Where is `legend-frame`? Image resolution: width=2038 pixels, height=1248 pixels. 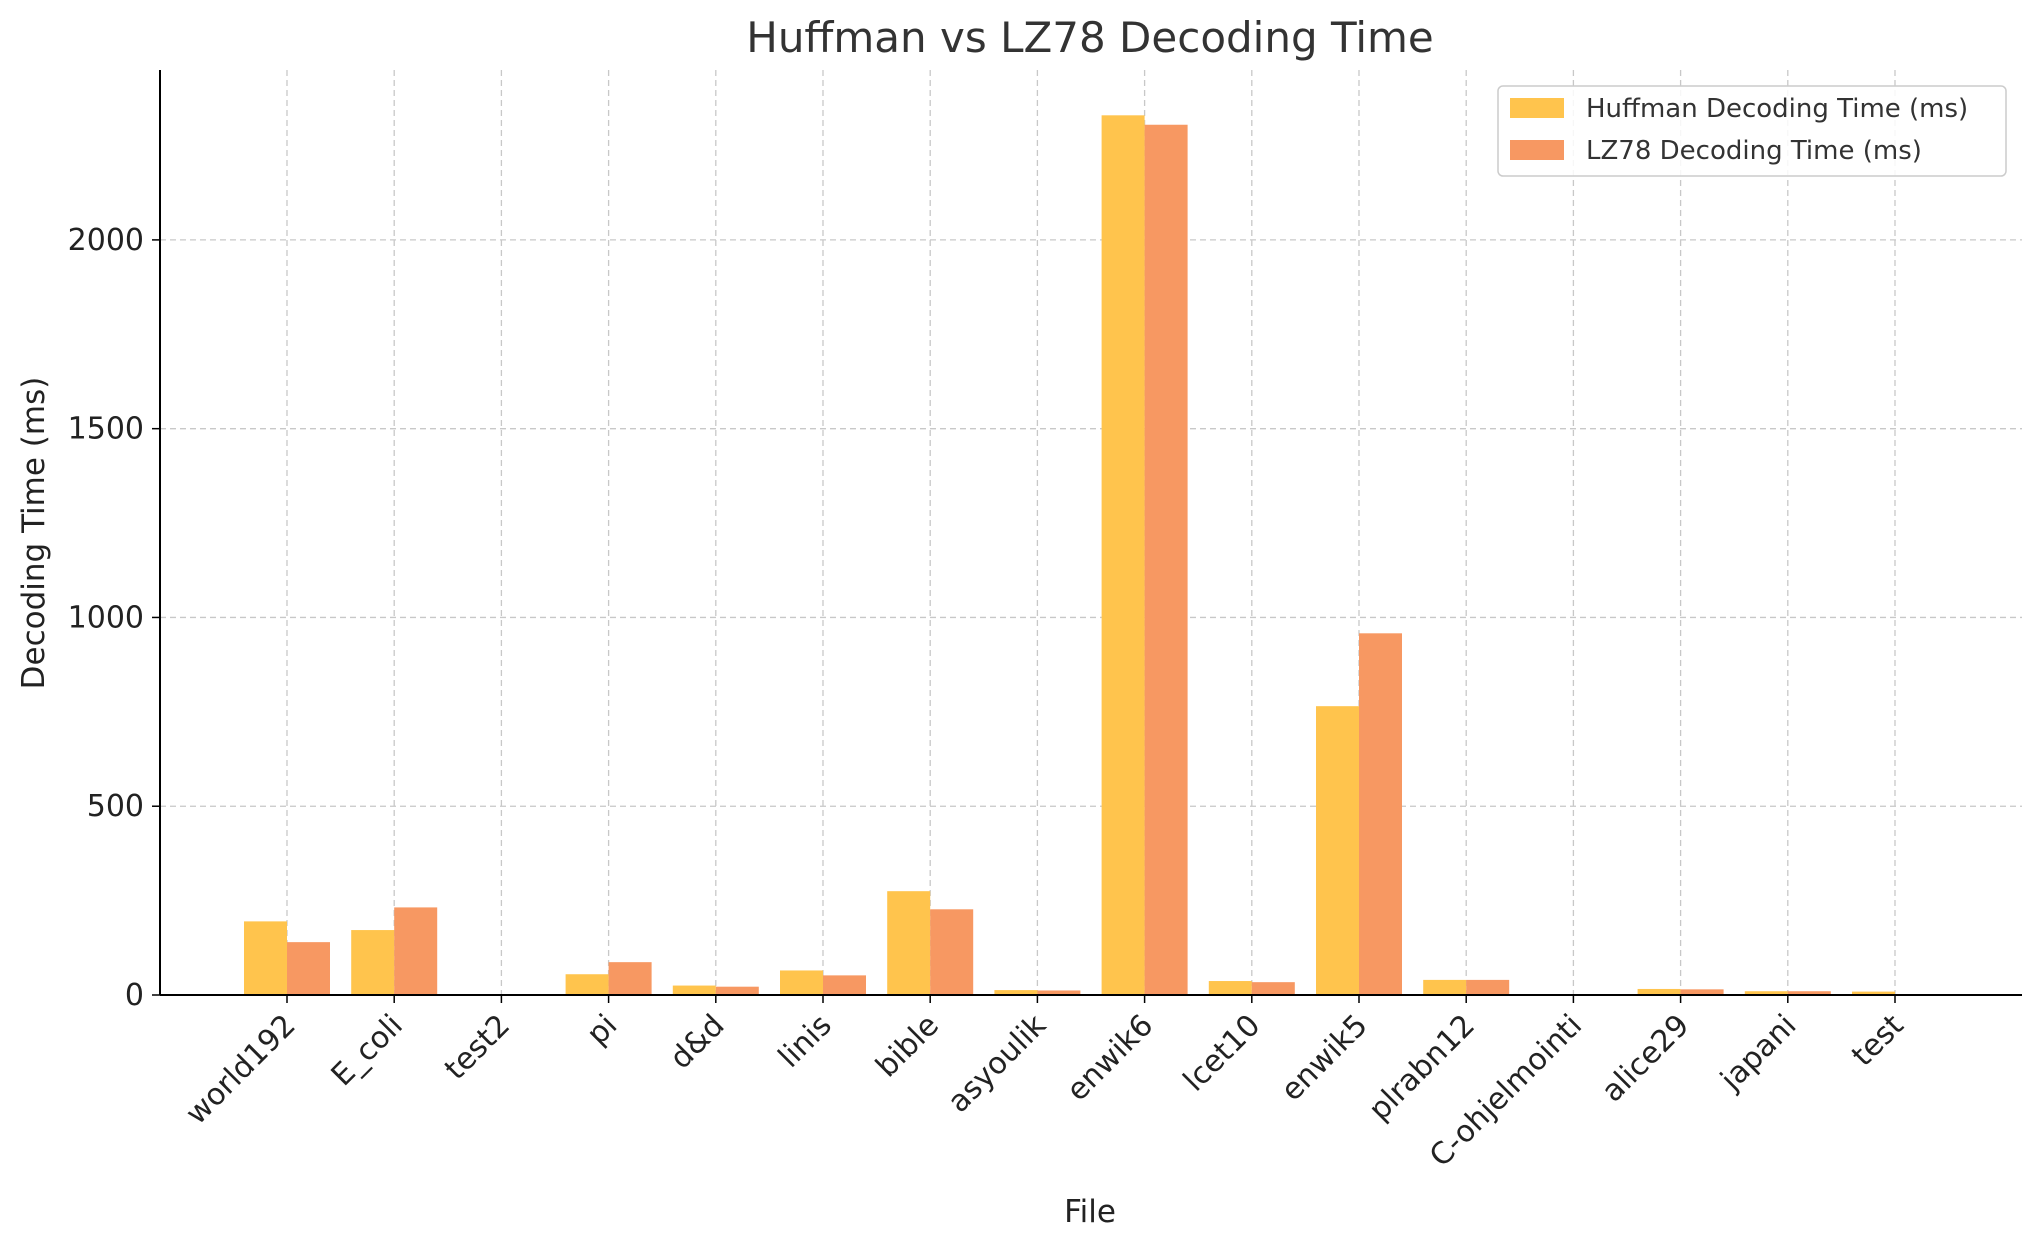 legend-frame is located at coordinates (1752, 131).